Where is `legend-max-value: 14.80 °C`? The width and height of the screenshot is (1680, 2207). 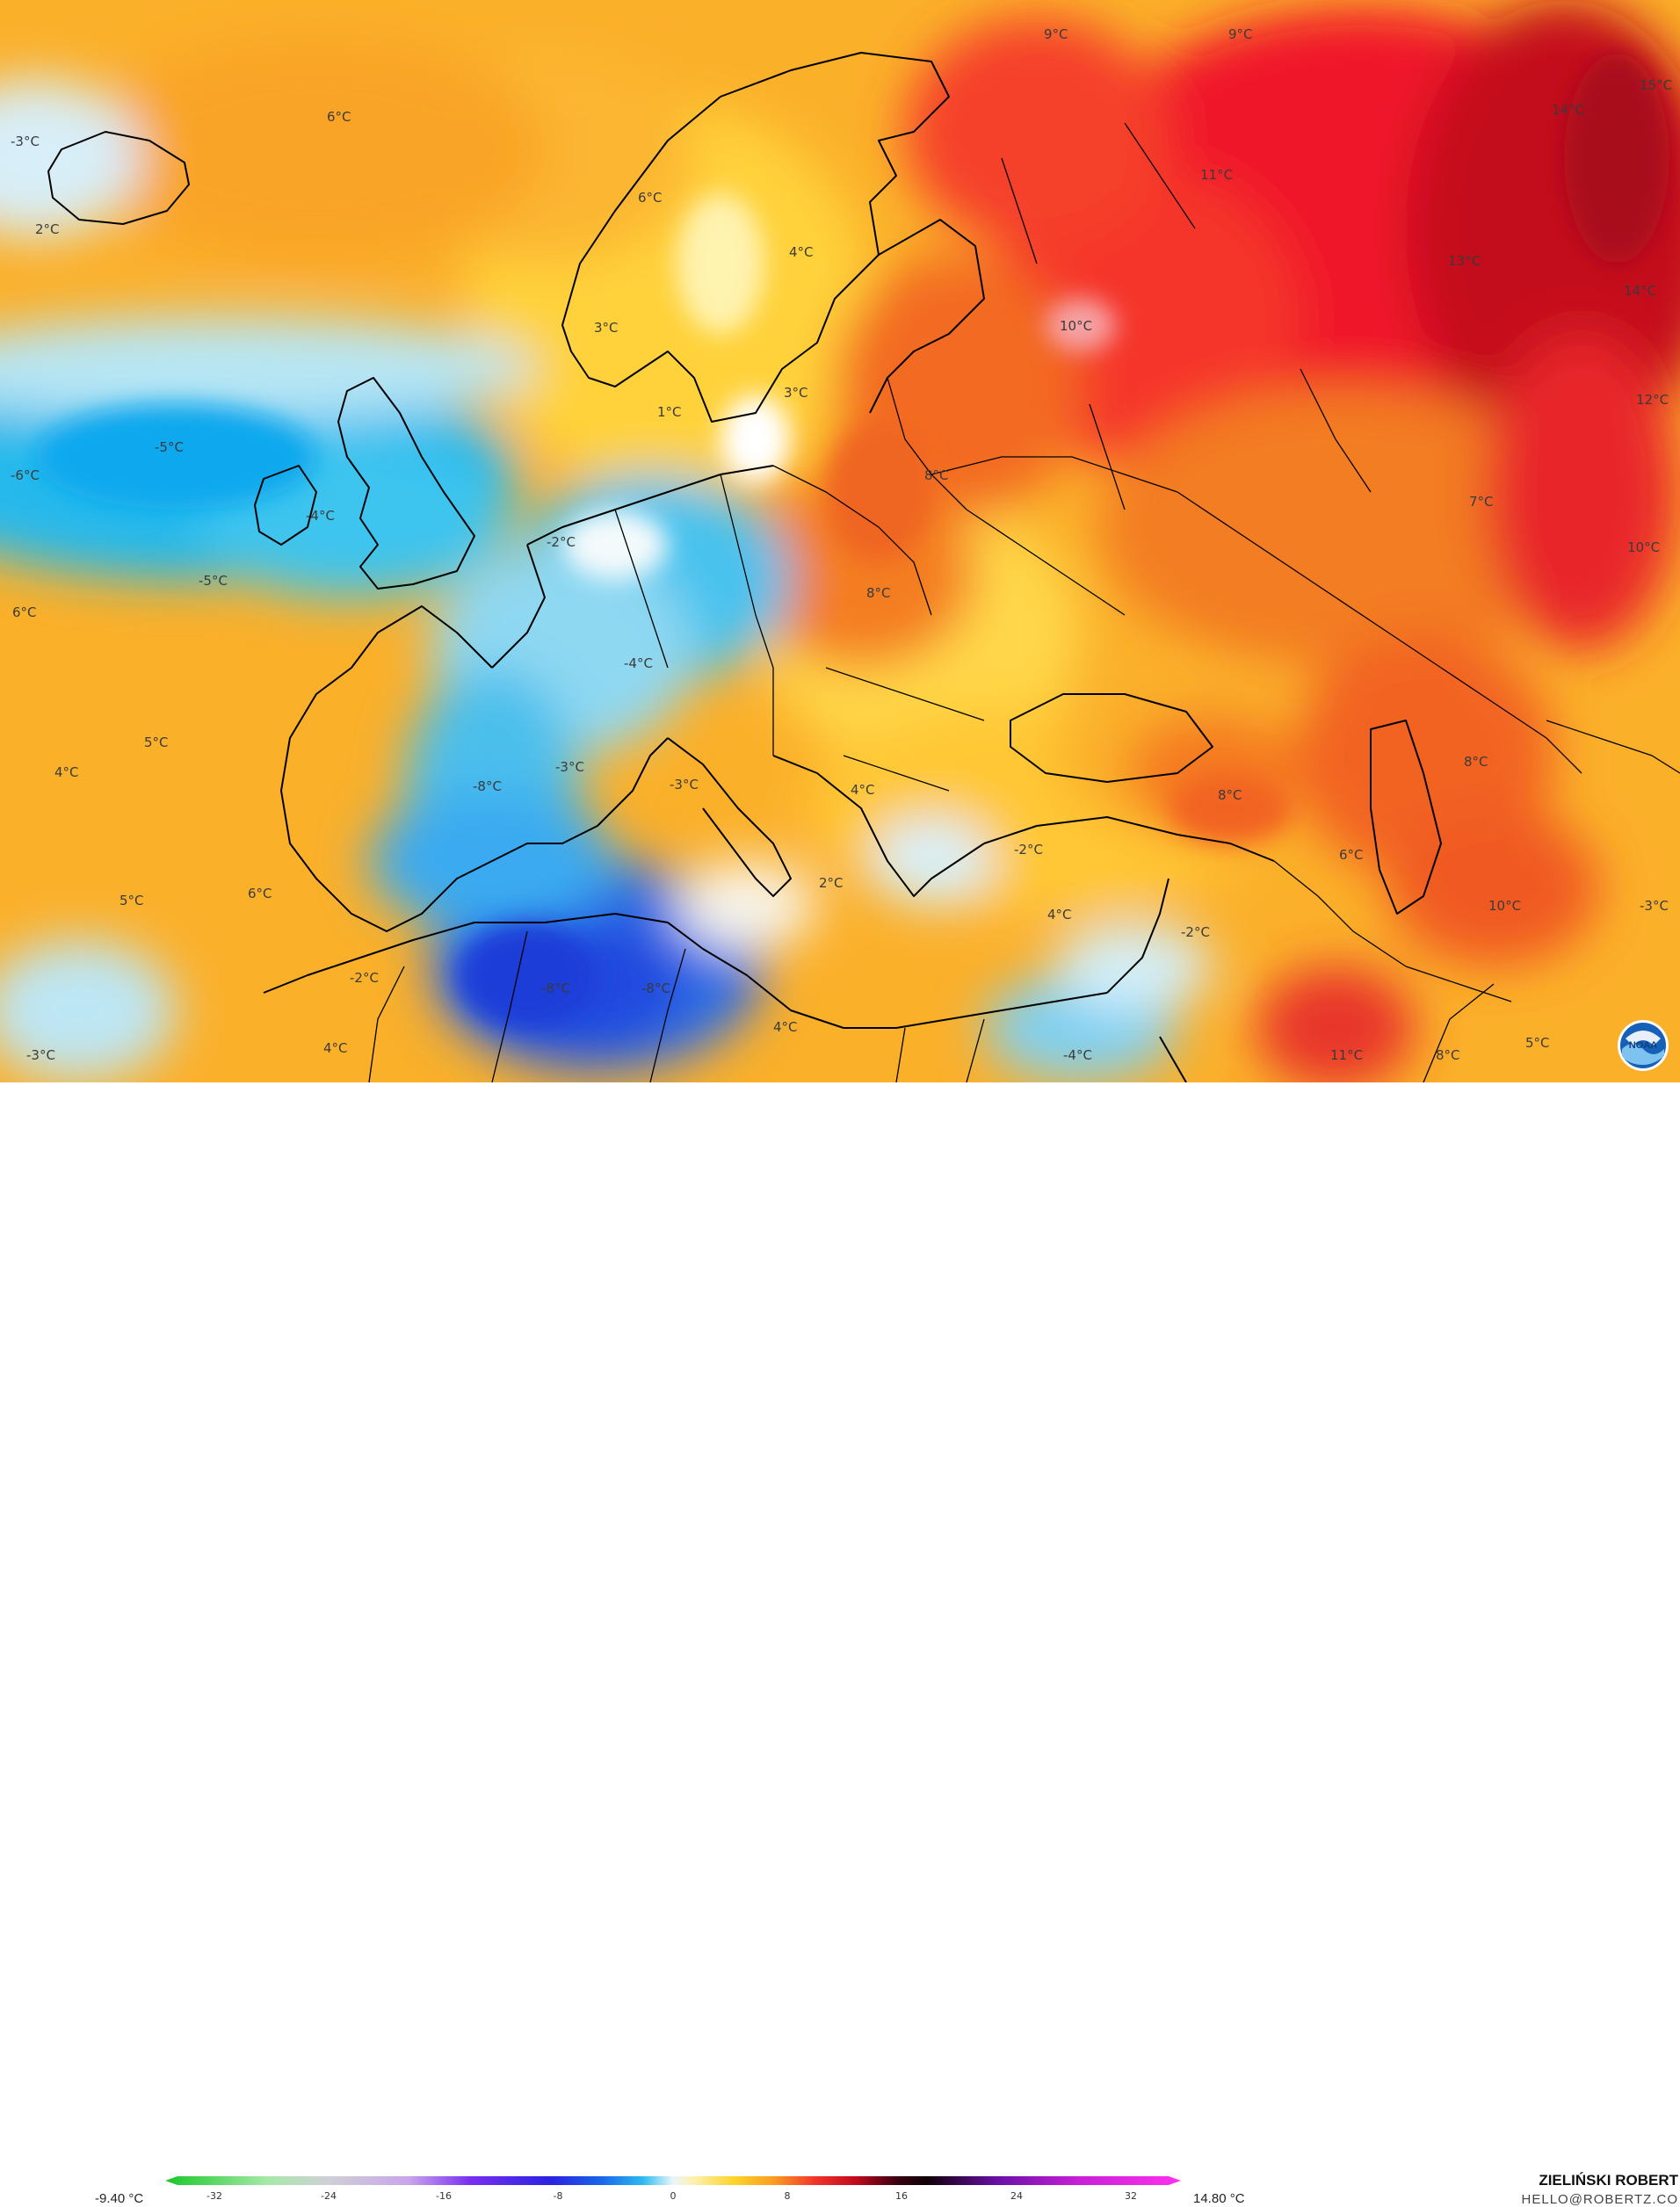 legend-max-value: 14.80 °C is located at coordinates (1219, 2198).